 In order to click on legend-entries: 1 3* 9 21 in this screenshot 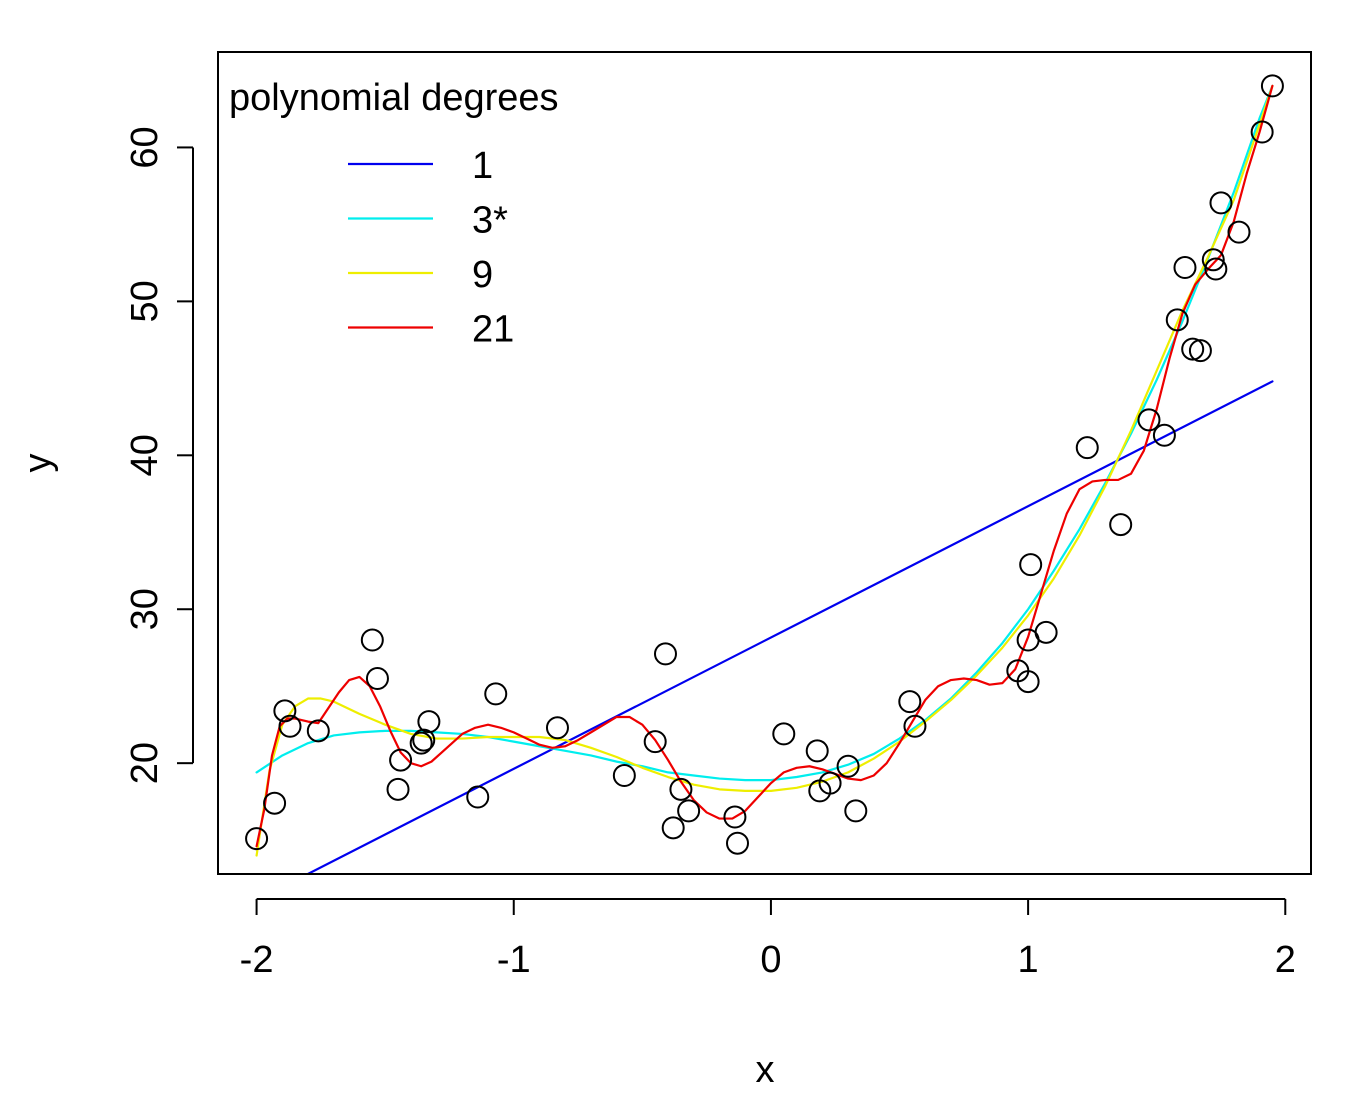, I will do `click(431, 248)`.